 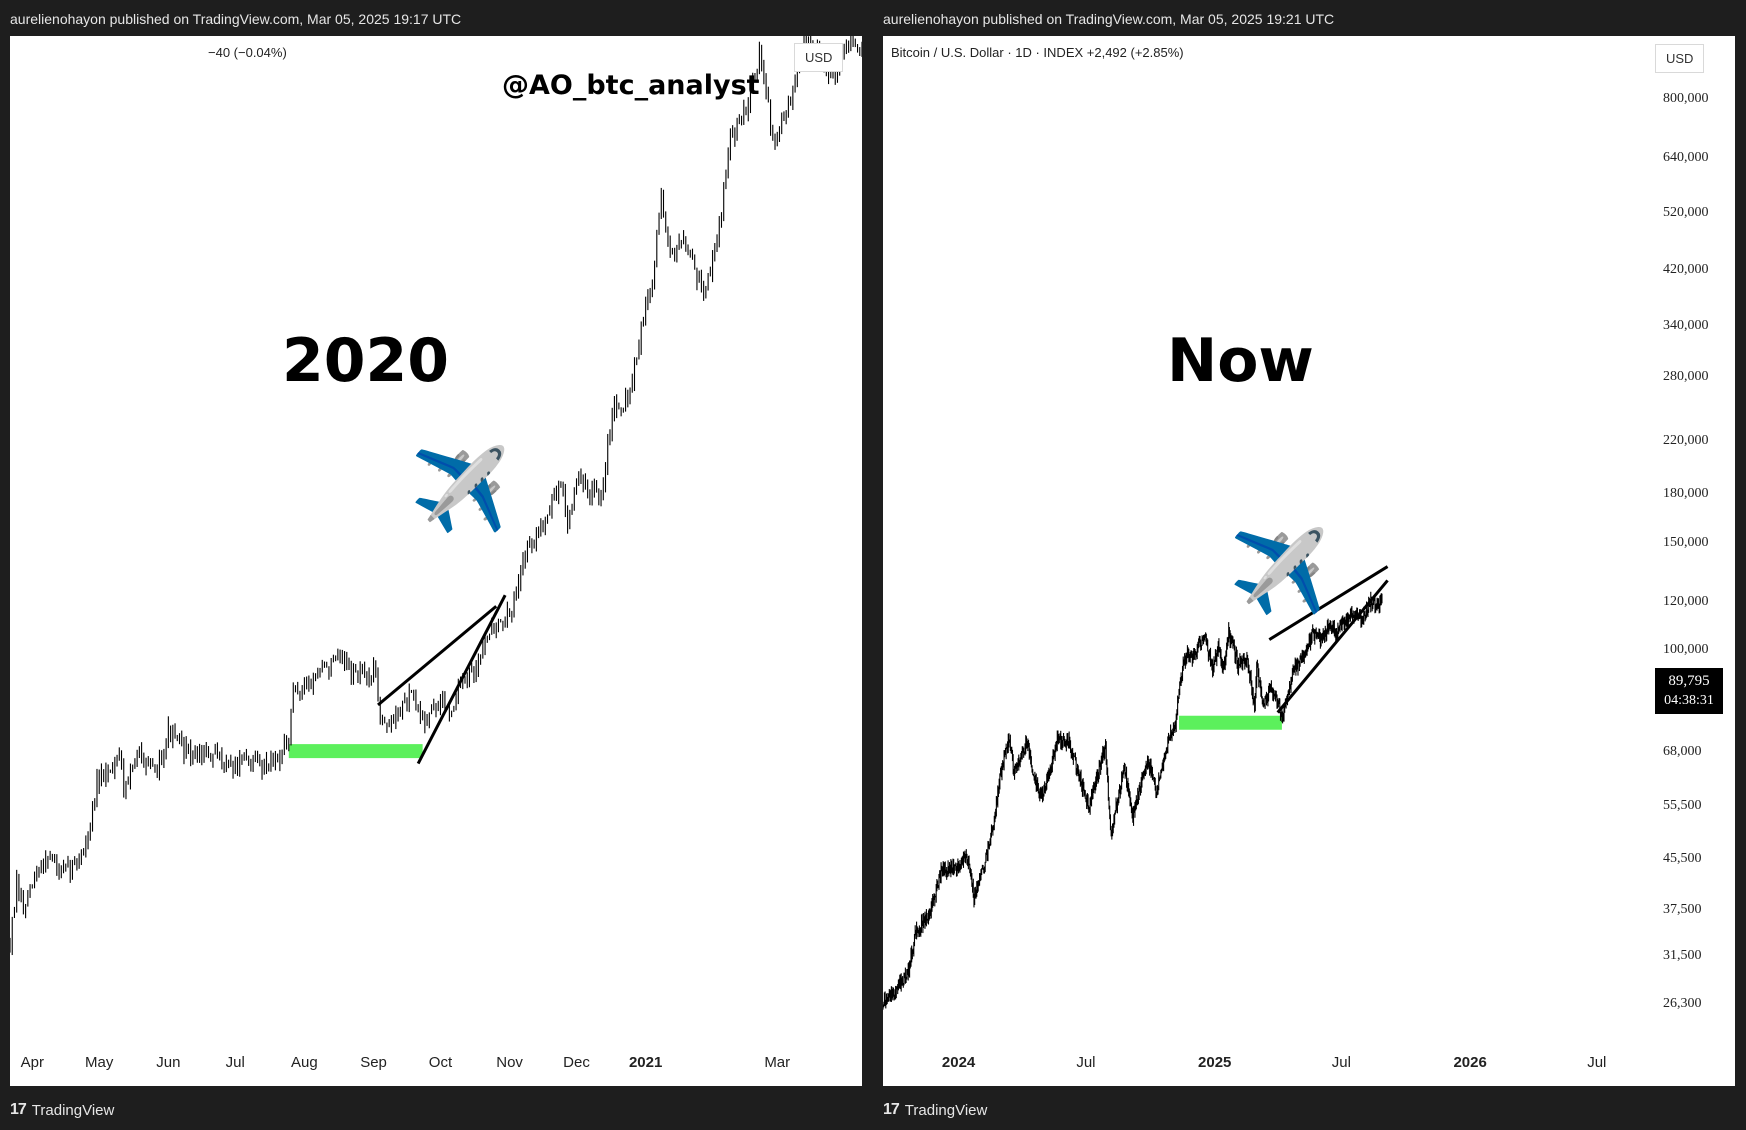 I want to click on watermark-handle: @AO_btc_analyst, so click(x=631, y=85).